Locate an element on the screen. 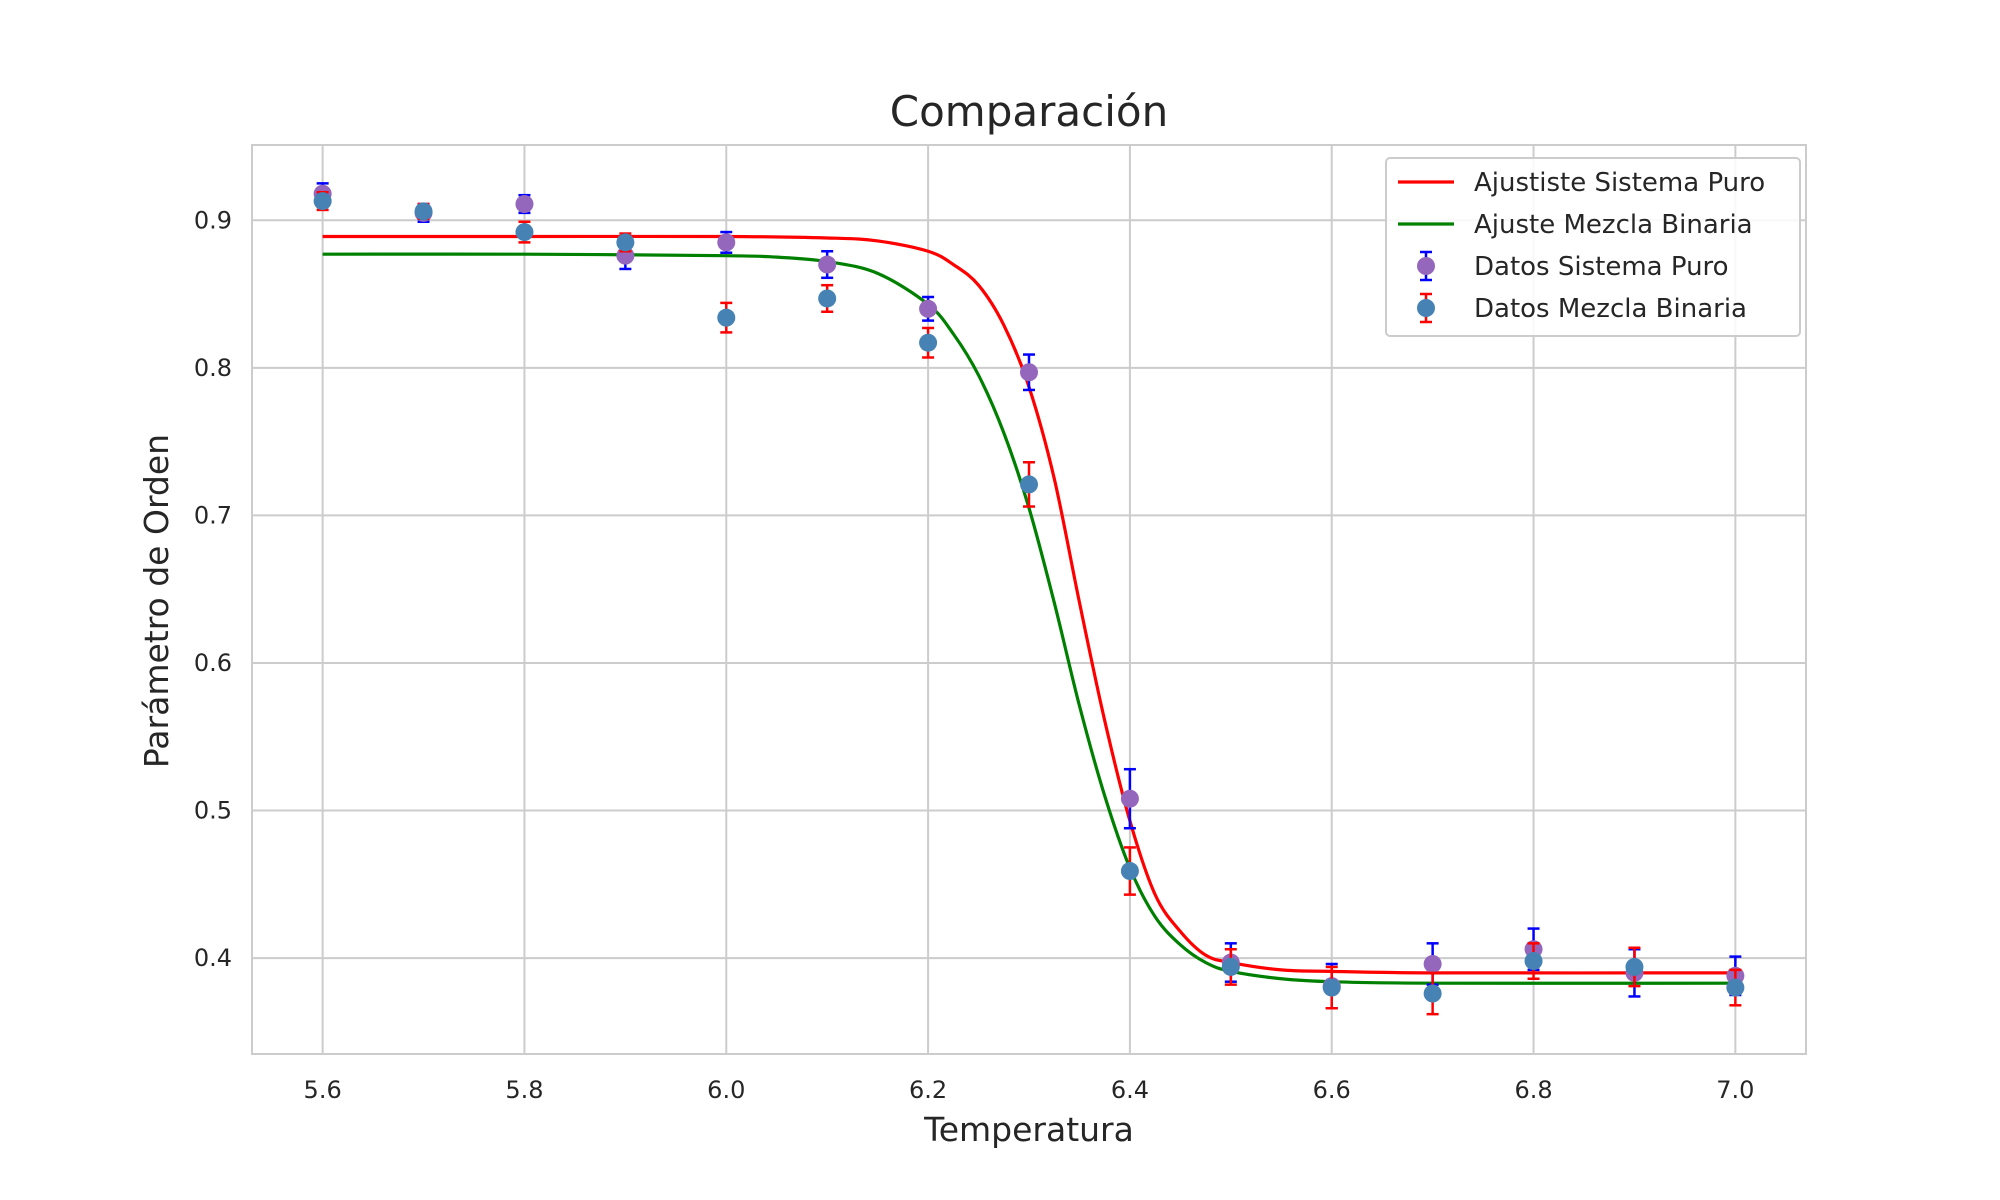  chart-title: Comparación is located at coordinates (1029, 111).